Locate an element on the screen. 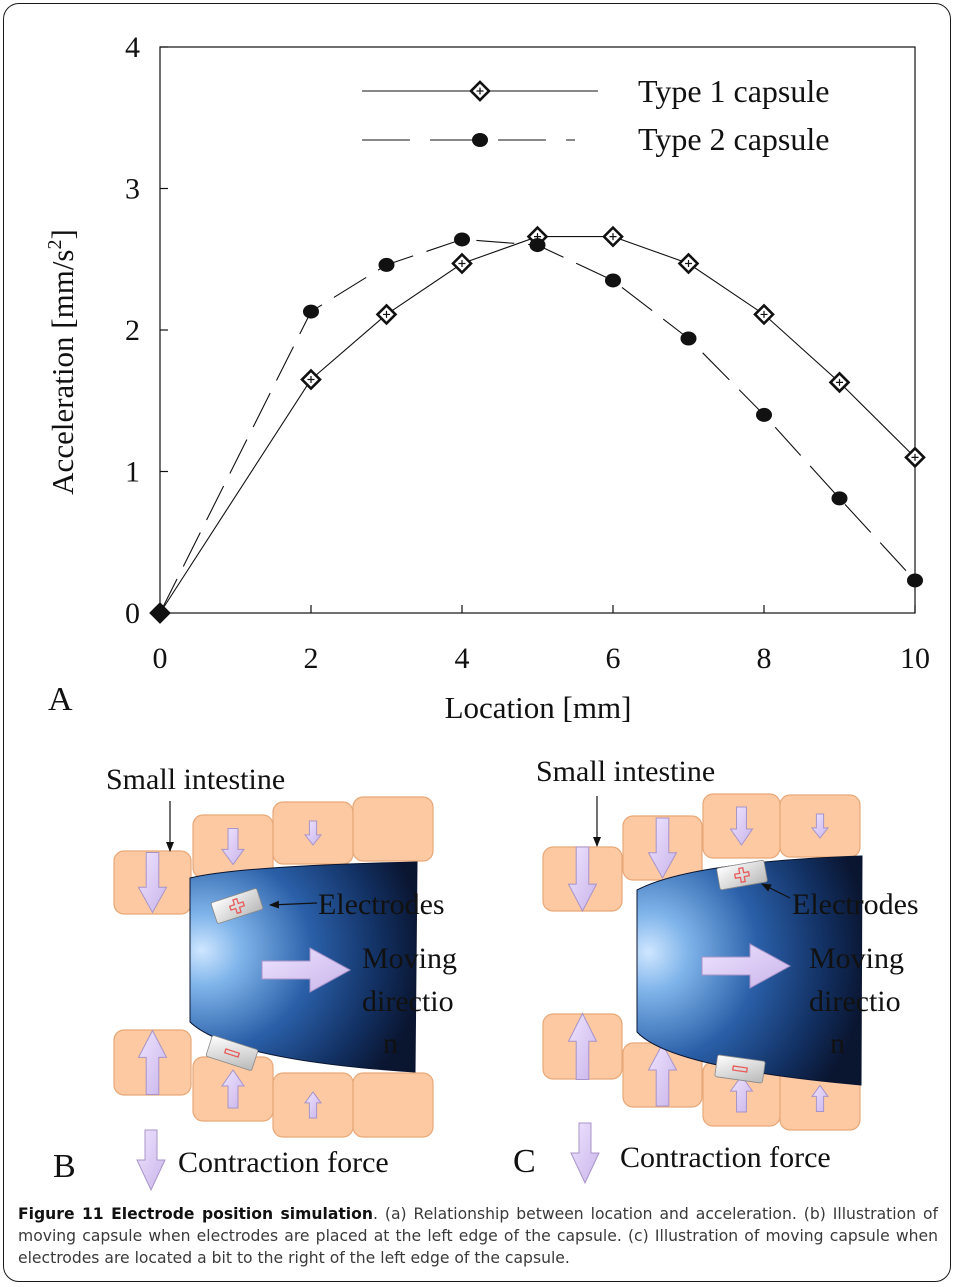 This screenshot has height=1287, width=957. y-tick-label: 3 is located at coordinates (132, 189).